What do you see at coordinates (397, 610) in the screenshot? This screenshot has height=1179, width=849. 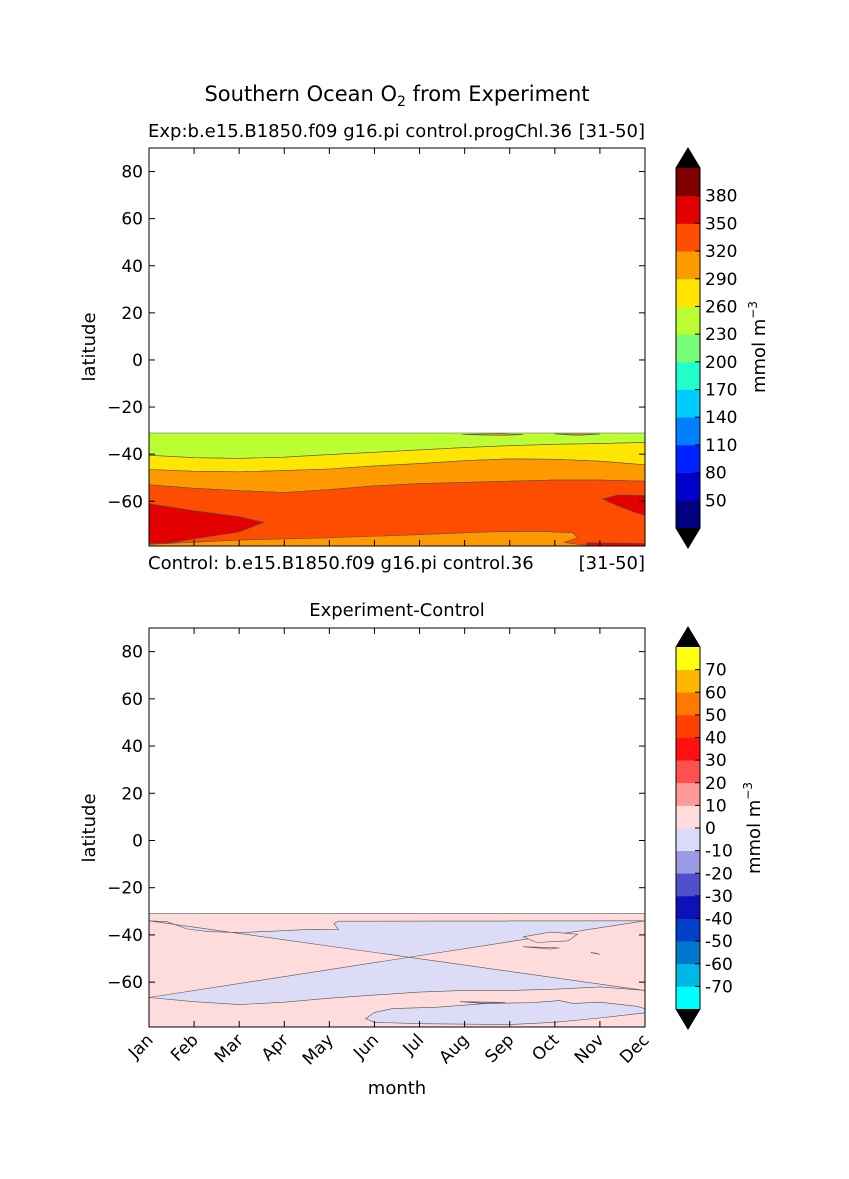 I see `bottom-panel-title: Experiment-Control` at bounding box center [397, 610].